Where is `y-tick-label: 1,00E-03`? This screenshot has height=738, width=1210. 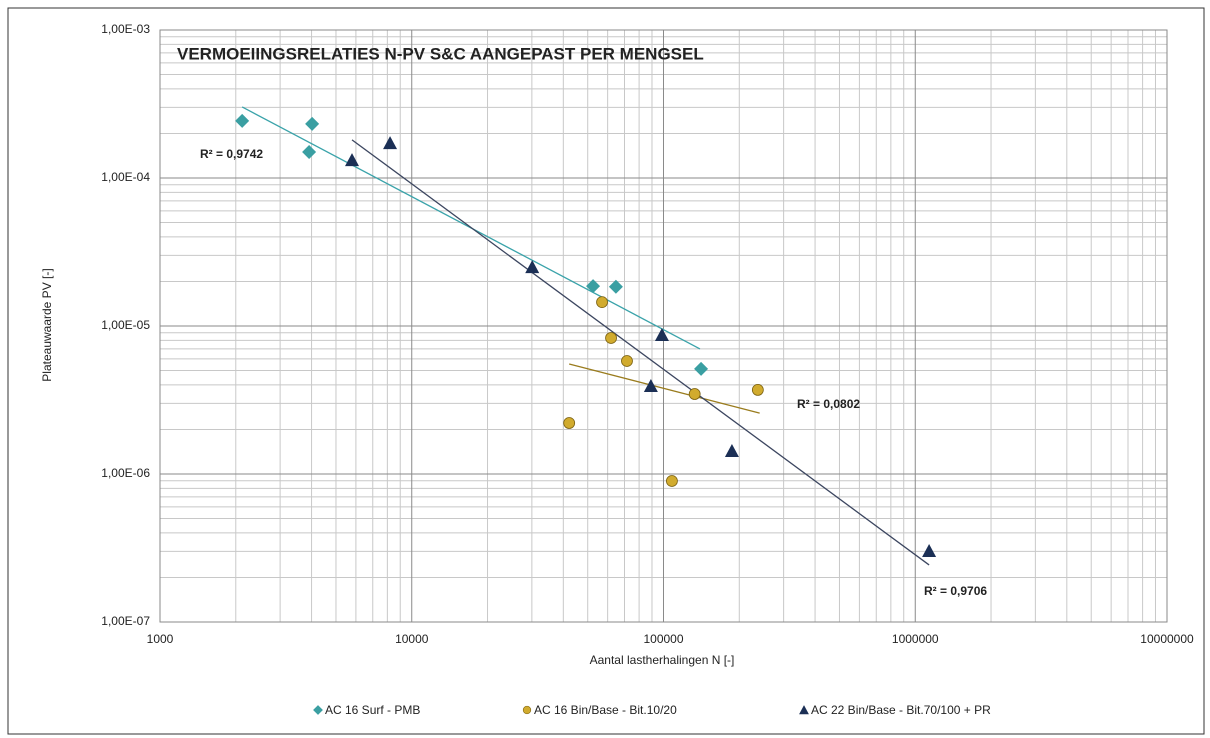 y-tick-label: 1,00E-03 is located at coordinates (125, 29).